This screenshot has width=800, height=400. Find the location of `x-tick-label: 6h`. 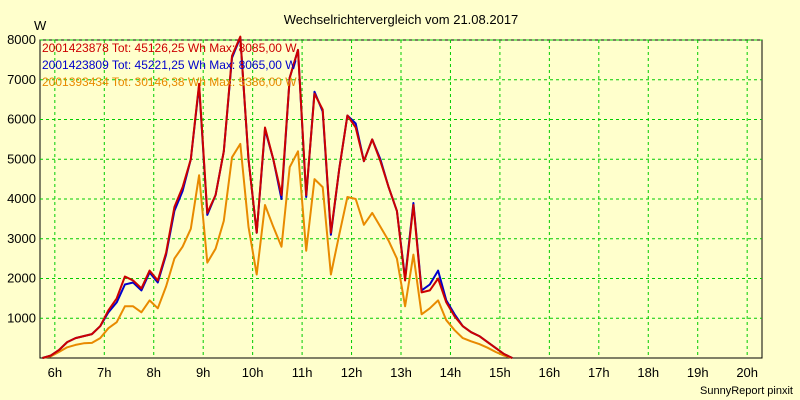

x-tick-label: 6h is located at coordinates (55, 372).